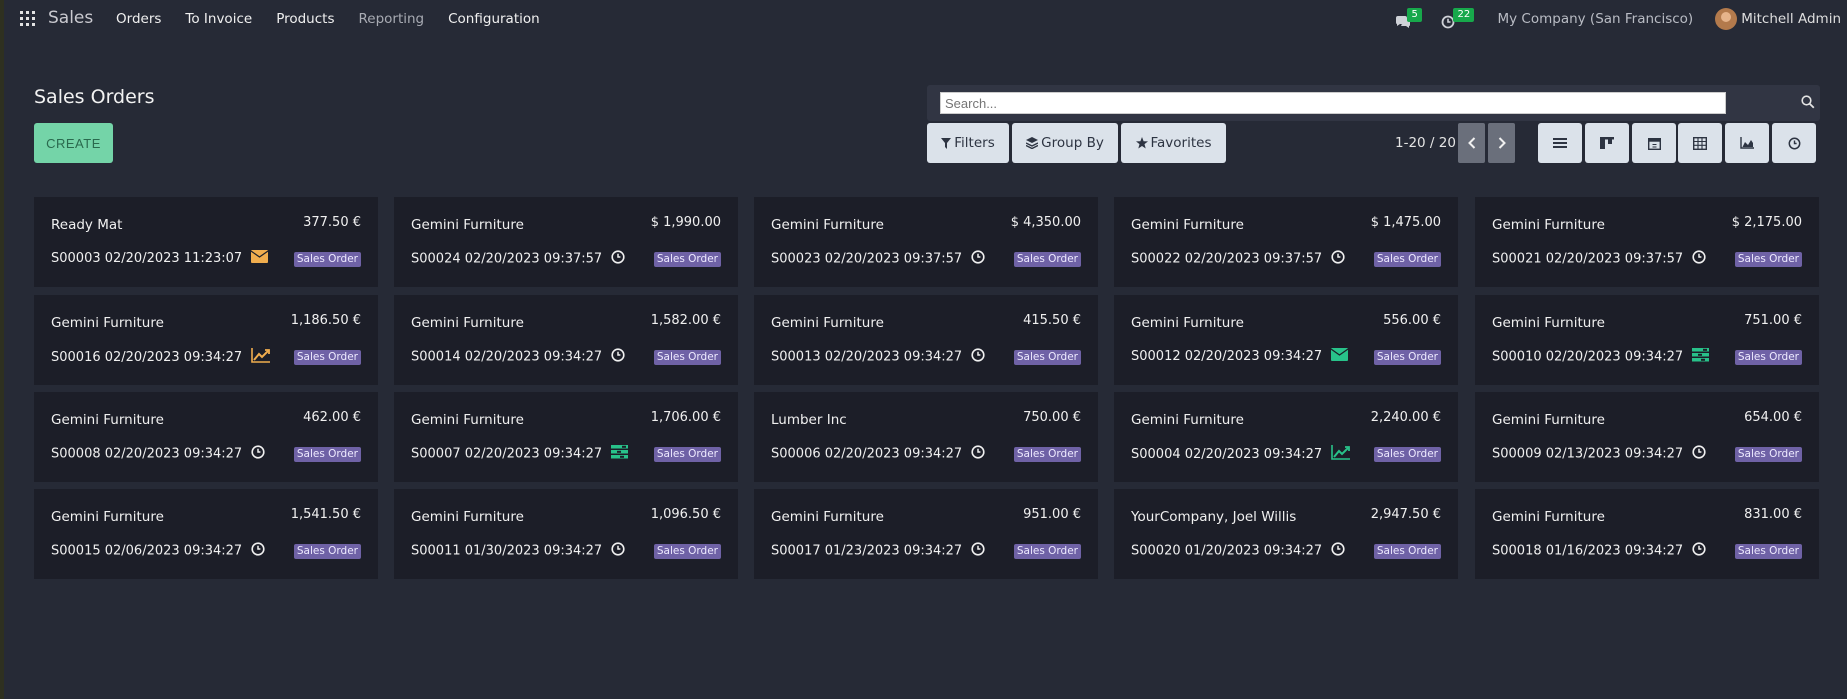 The width and height of the screenshot is (1847, 699). What do you see at coordinates (391, 18) in the screenshot?
I see `menu-reporting: Reporting` at bounding box center [391, 18].